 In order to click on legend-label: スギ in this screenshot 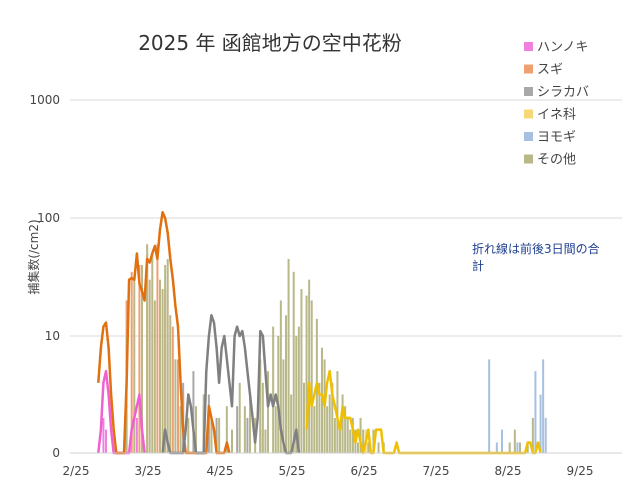, I will do `click(550, 70)`.